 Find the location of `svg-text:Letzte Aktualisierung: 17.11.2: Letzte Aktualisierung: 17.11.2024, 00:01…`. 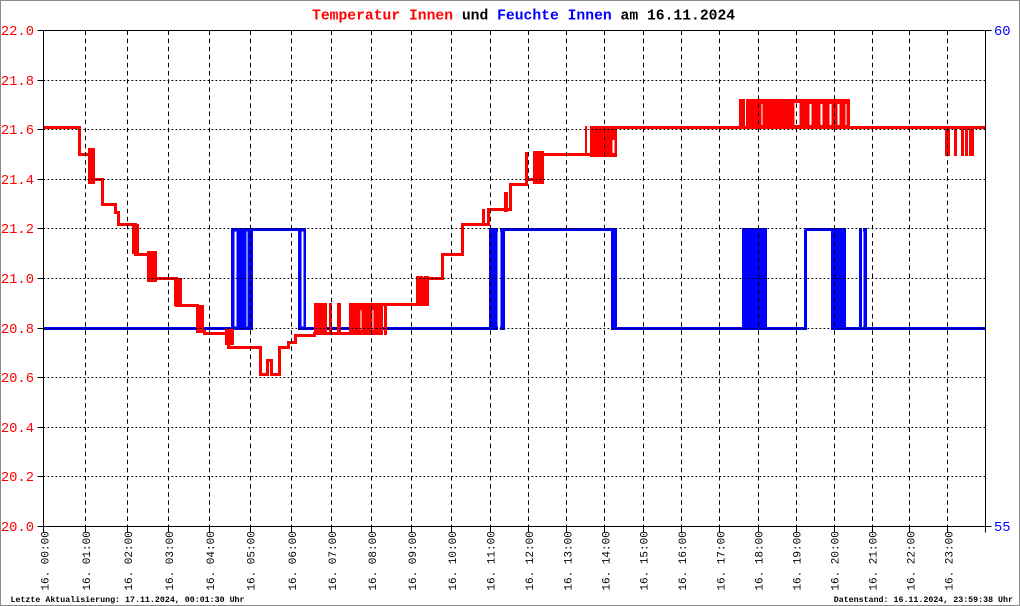

svg-text:Letzte Aktualisierung: 17.11.2: Letzte Aktualisierung: 17.11.2024, 00:01… is located at coordinates (128, 600).